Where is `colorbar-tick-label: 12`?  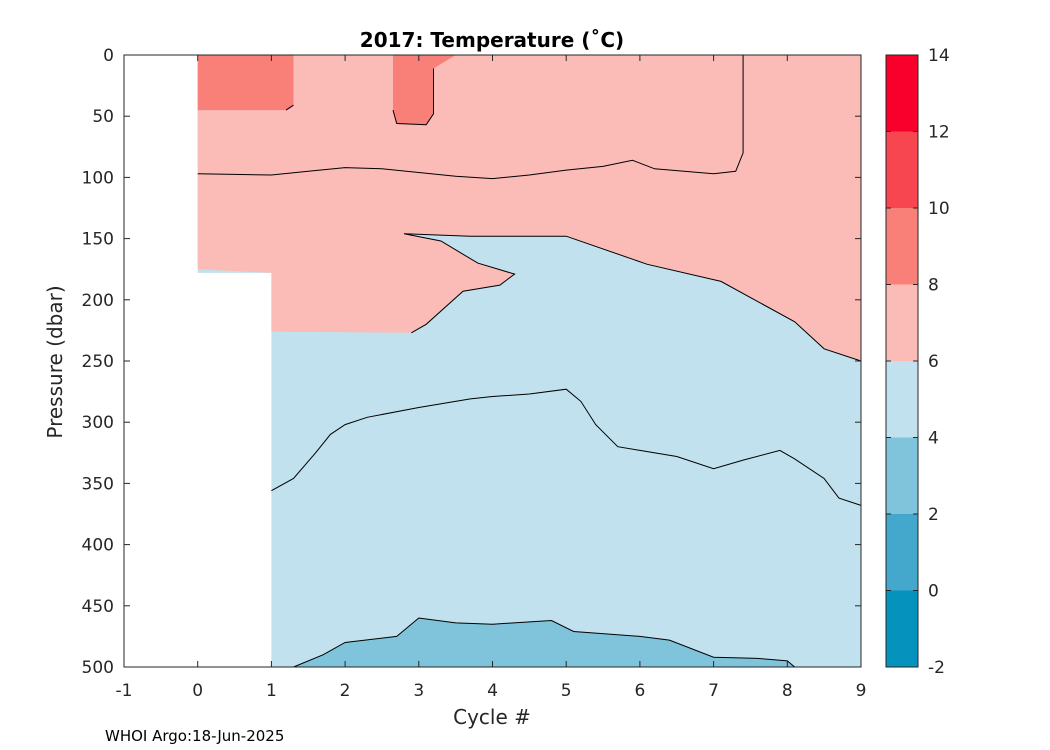
colorbar-tick-label: 12 is located at coordinates (939, 133).